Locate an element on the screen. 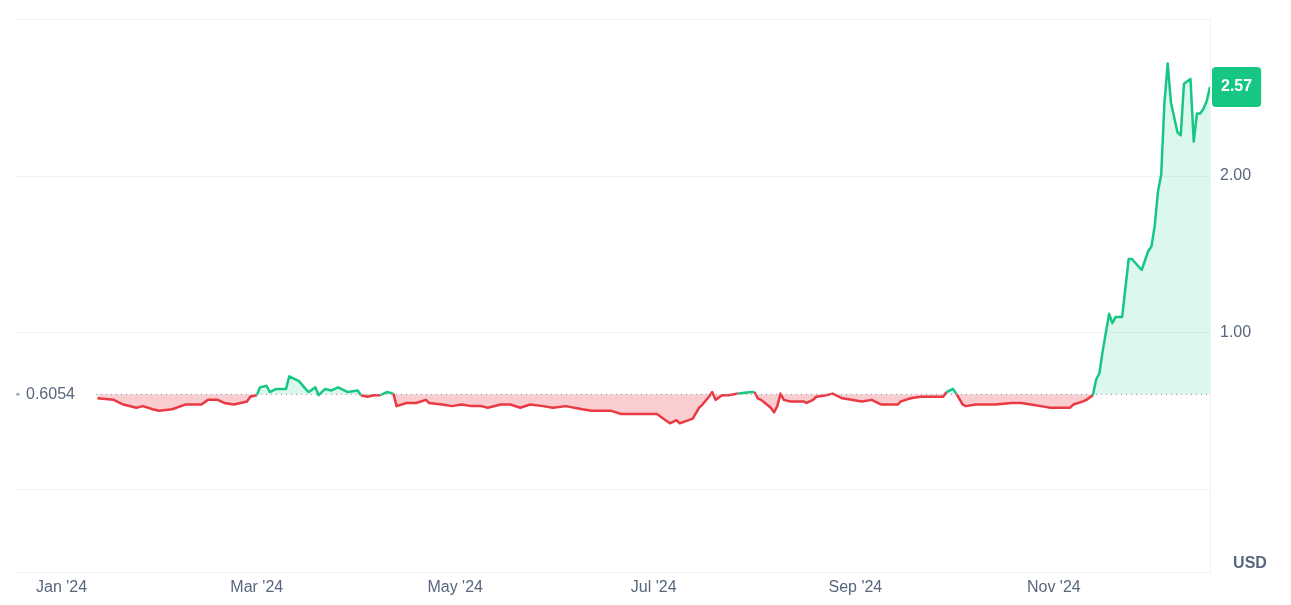 The width and height of the screenshot is (1291, 605). x-tick-label: Nov '24 is located at coordinates (1053, 587).